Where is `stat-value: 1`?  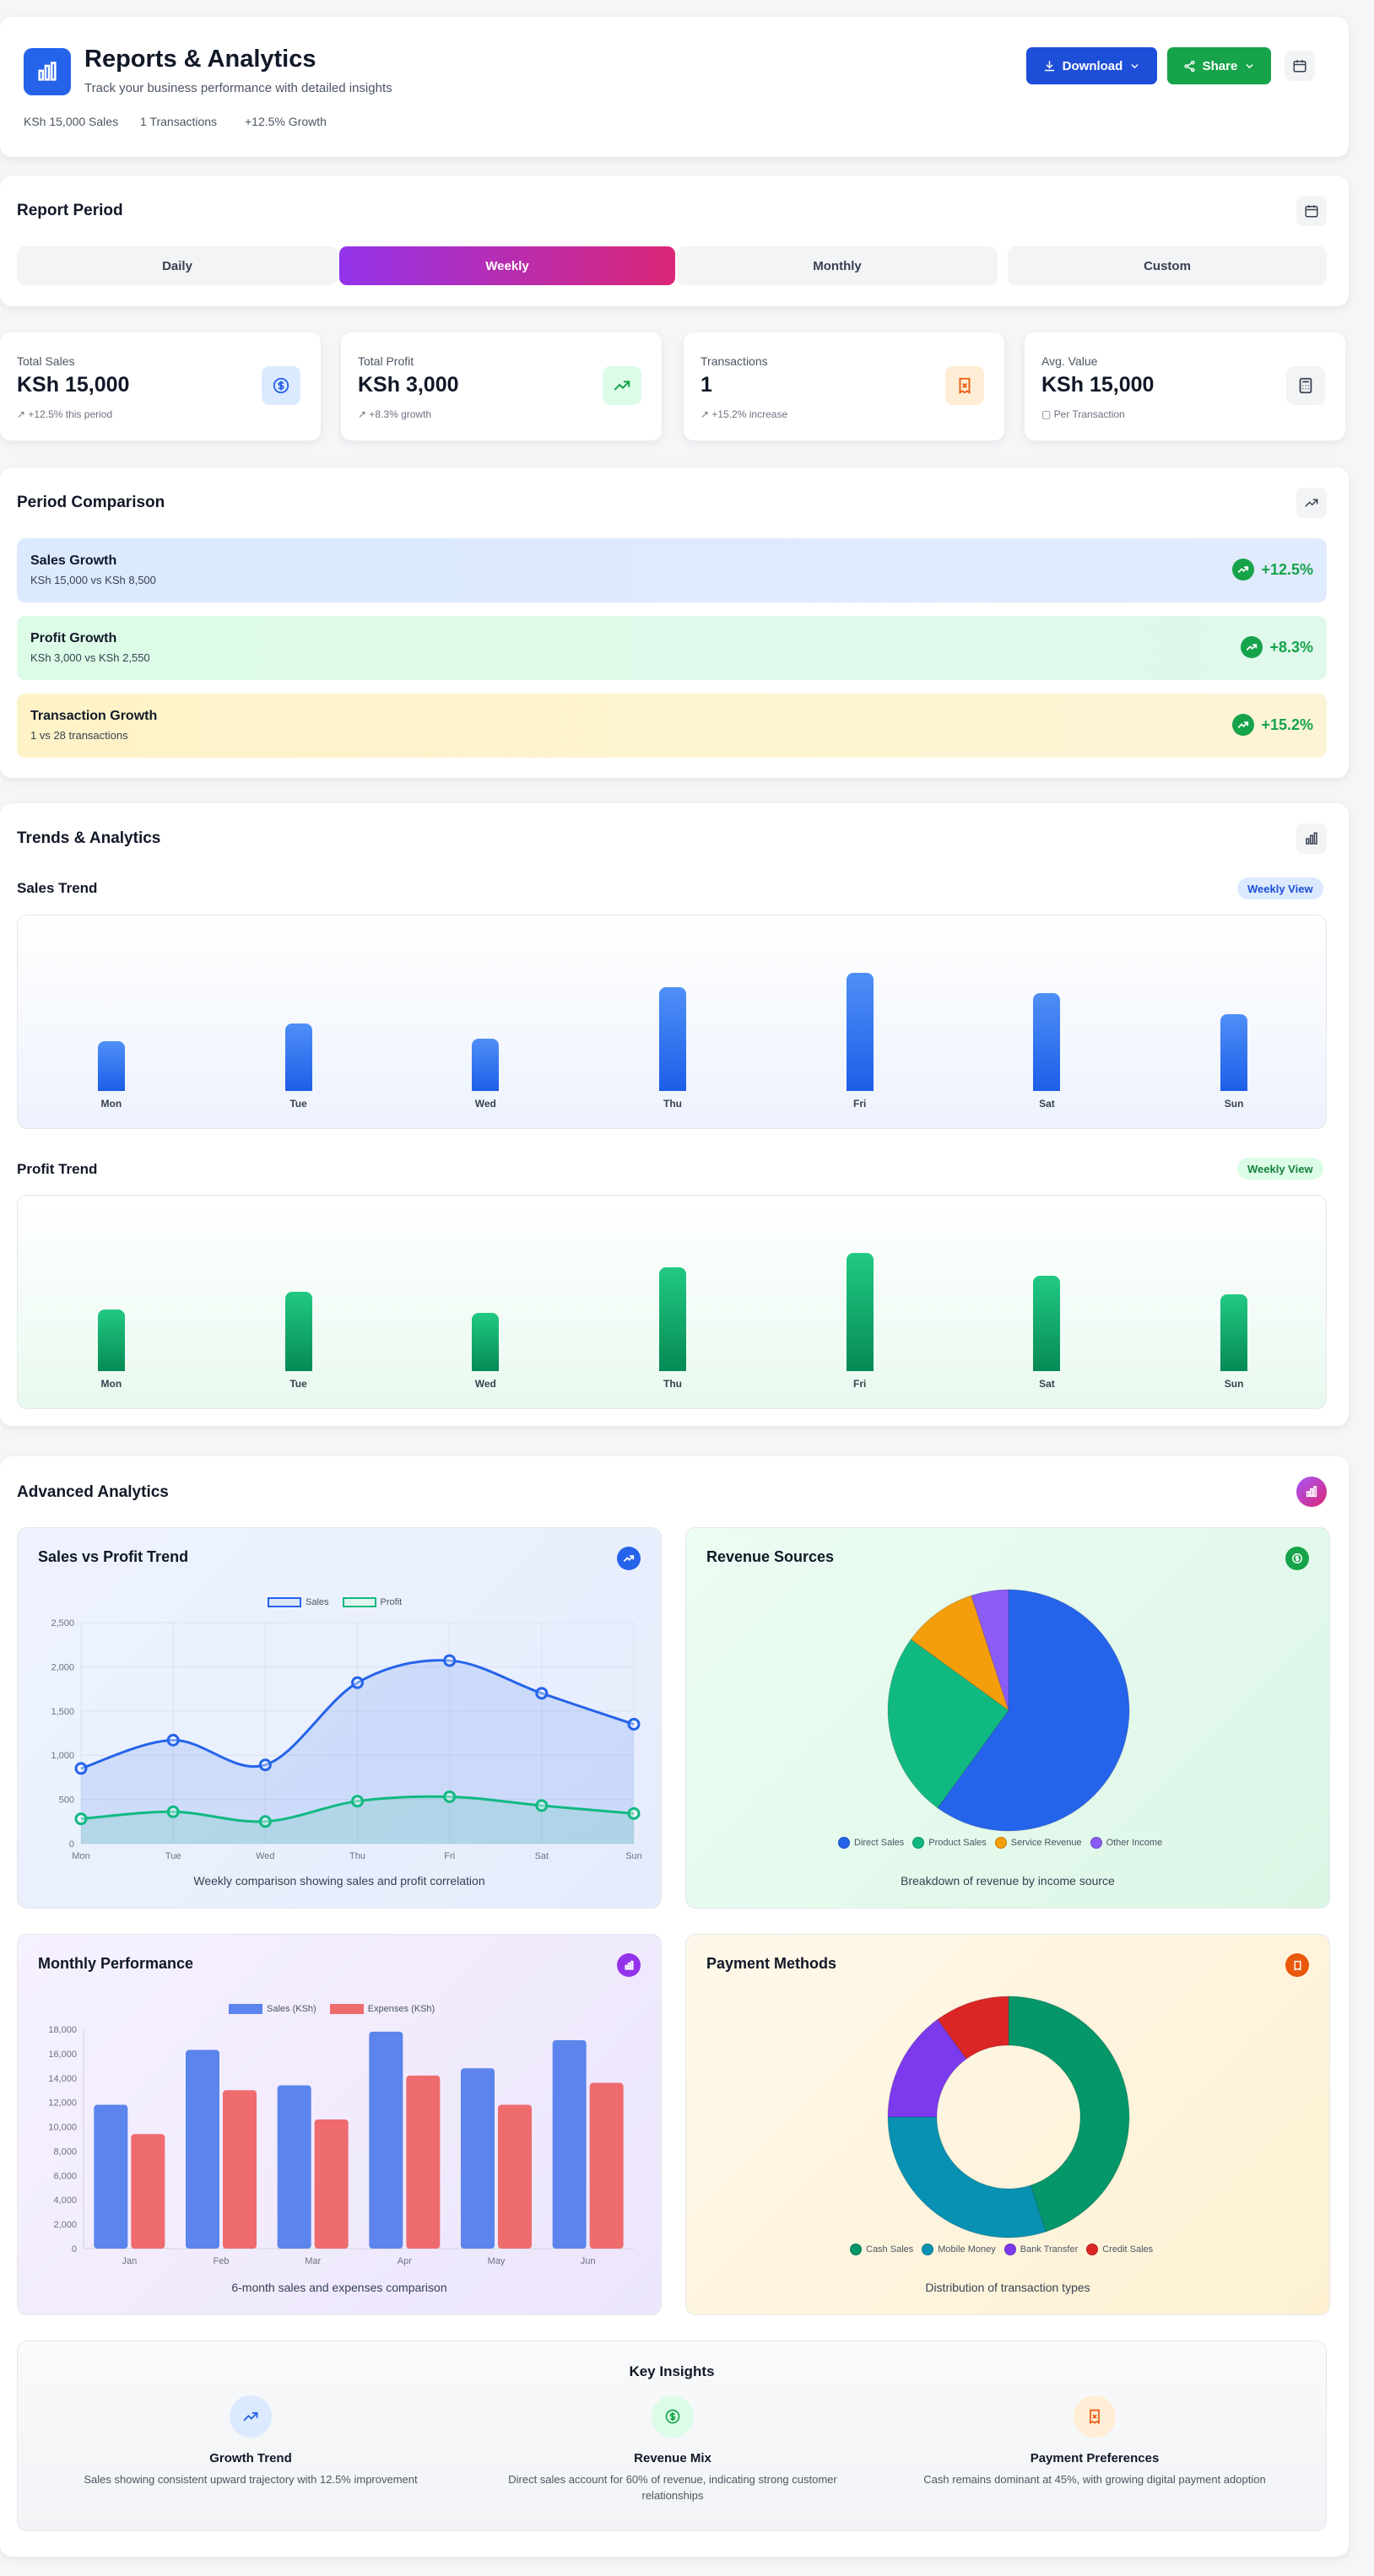 stat-value: 1 is located at coordinates (706, 385).